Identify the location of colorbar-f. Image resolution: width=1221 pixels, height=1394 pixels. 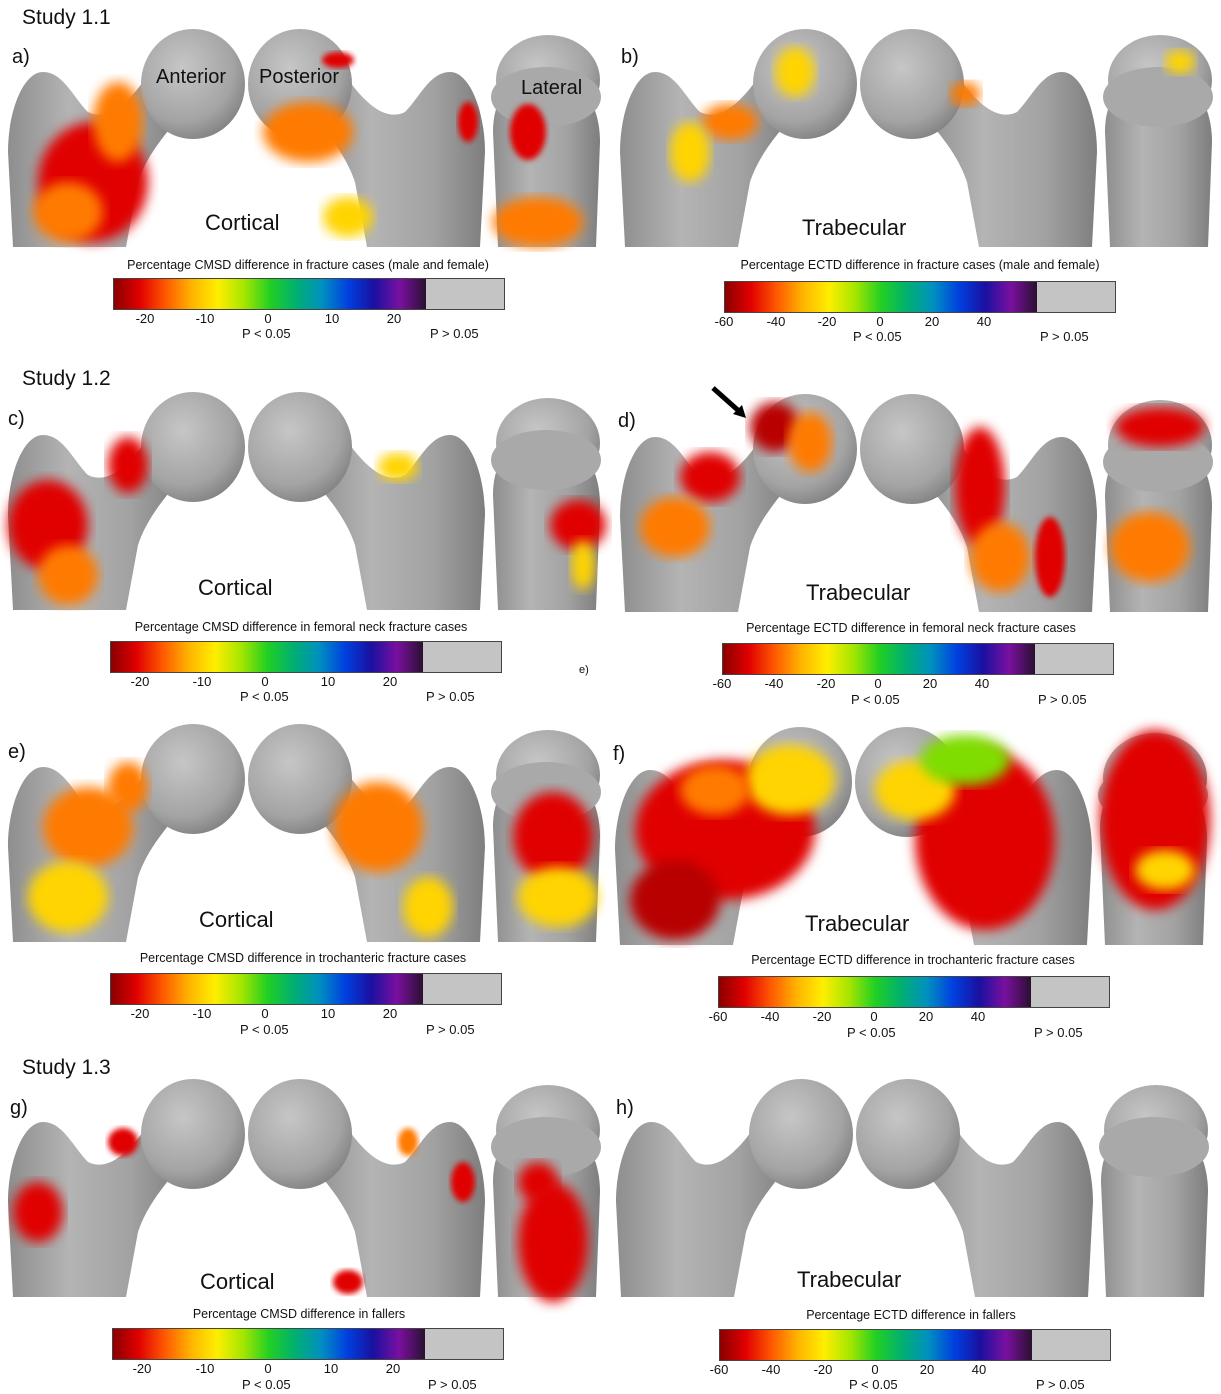
(914, 992).